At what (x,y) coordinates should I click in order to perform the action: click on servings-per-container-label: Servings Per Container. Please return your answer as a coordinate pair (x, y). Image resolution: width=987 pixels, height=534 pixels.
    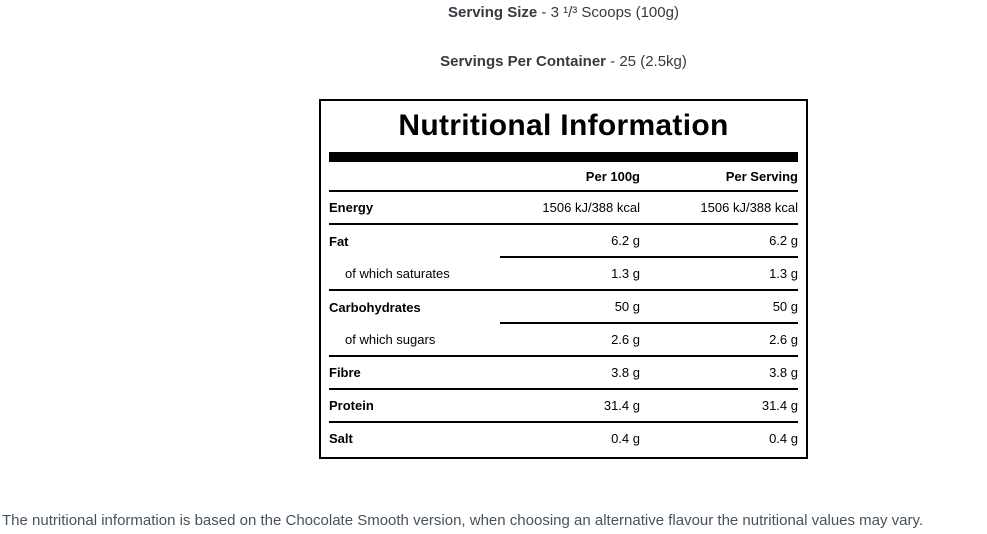
    Looking at the image, I should click on (523, 61).